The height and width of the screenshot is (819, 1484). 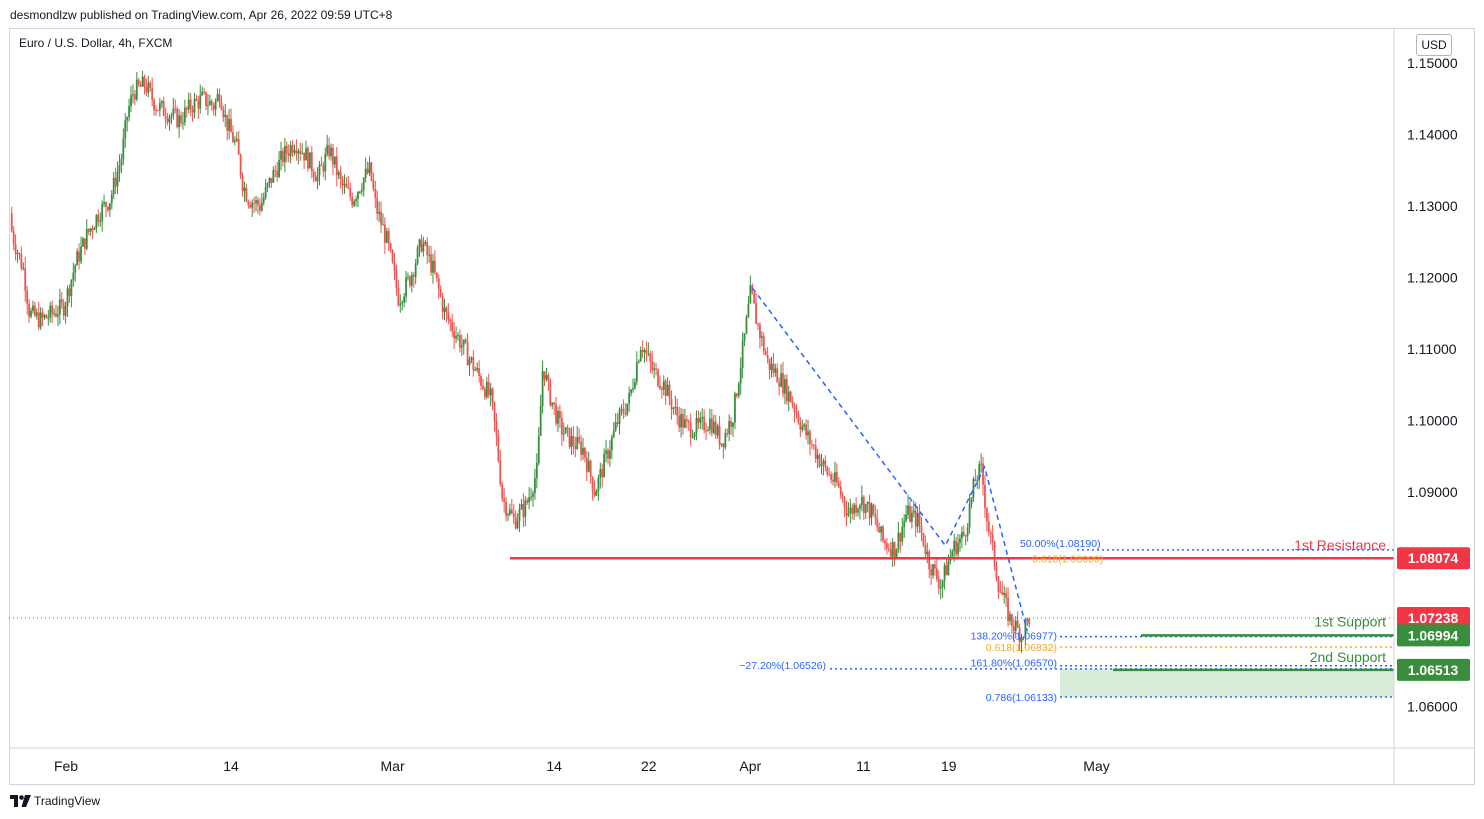 What do you see at coordinates (1432, 135) in the screenshot?
I see `y-tick-label: 1.14000` at bounding box center [1432, 135].